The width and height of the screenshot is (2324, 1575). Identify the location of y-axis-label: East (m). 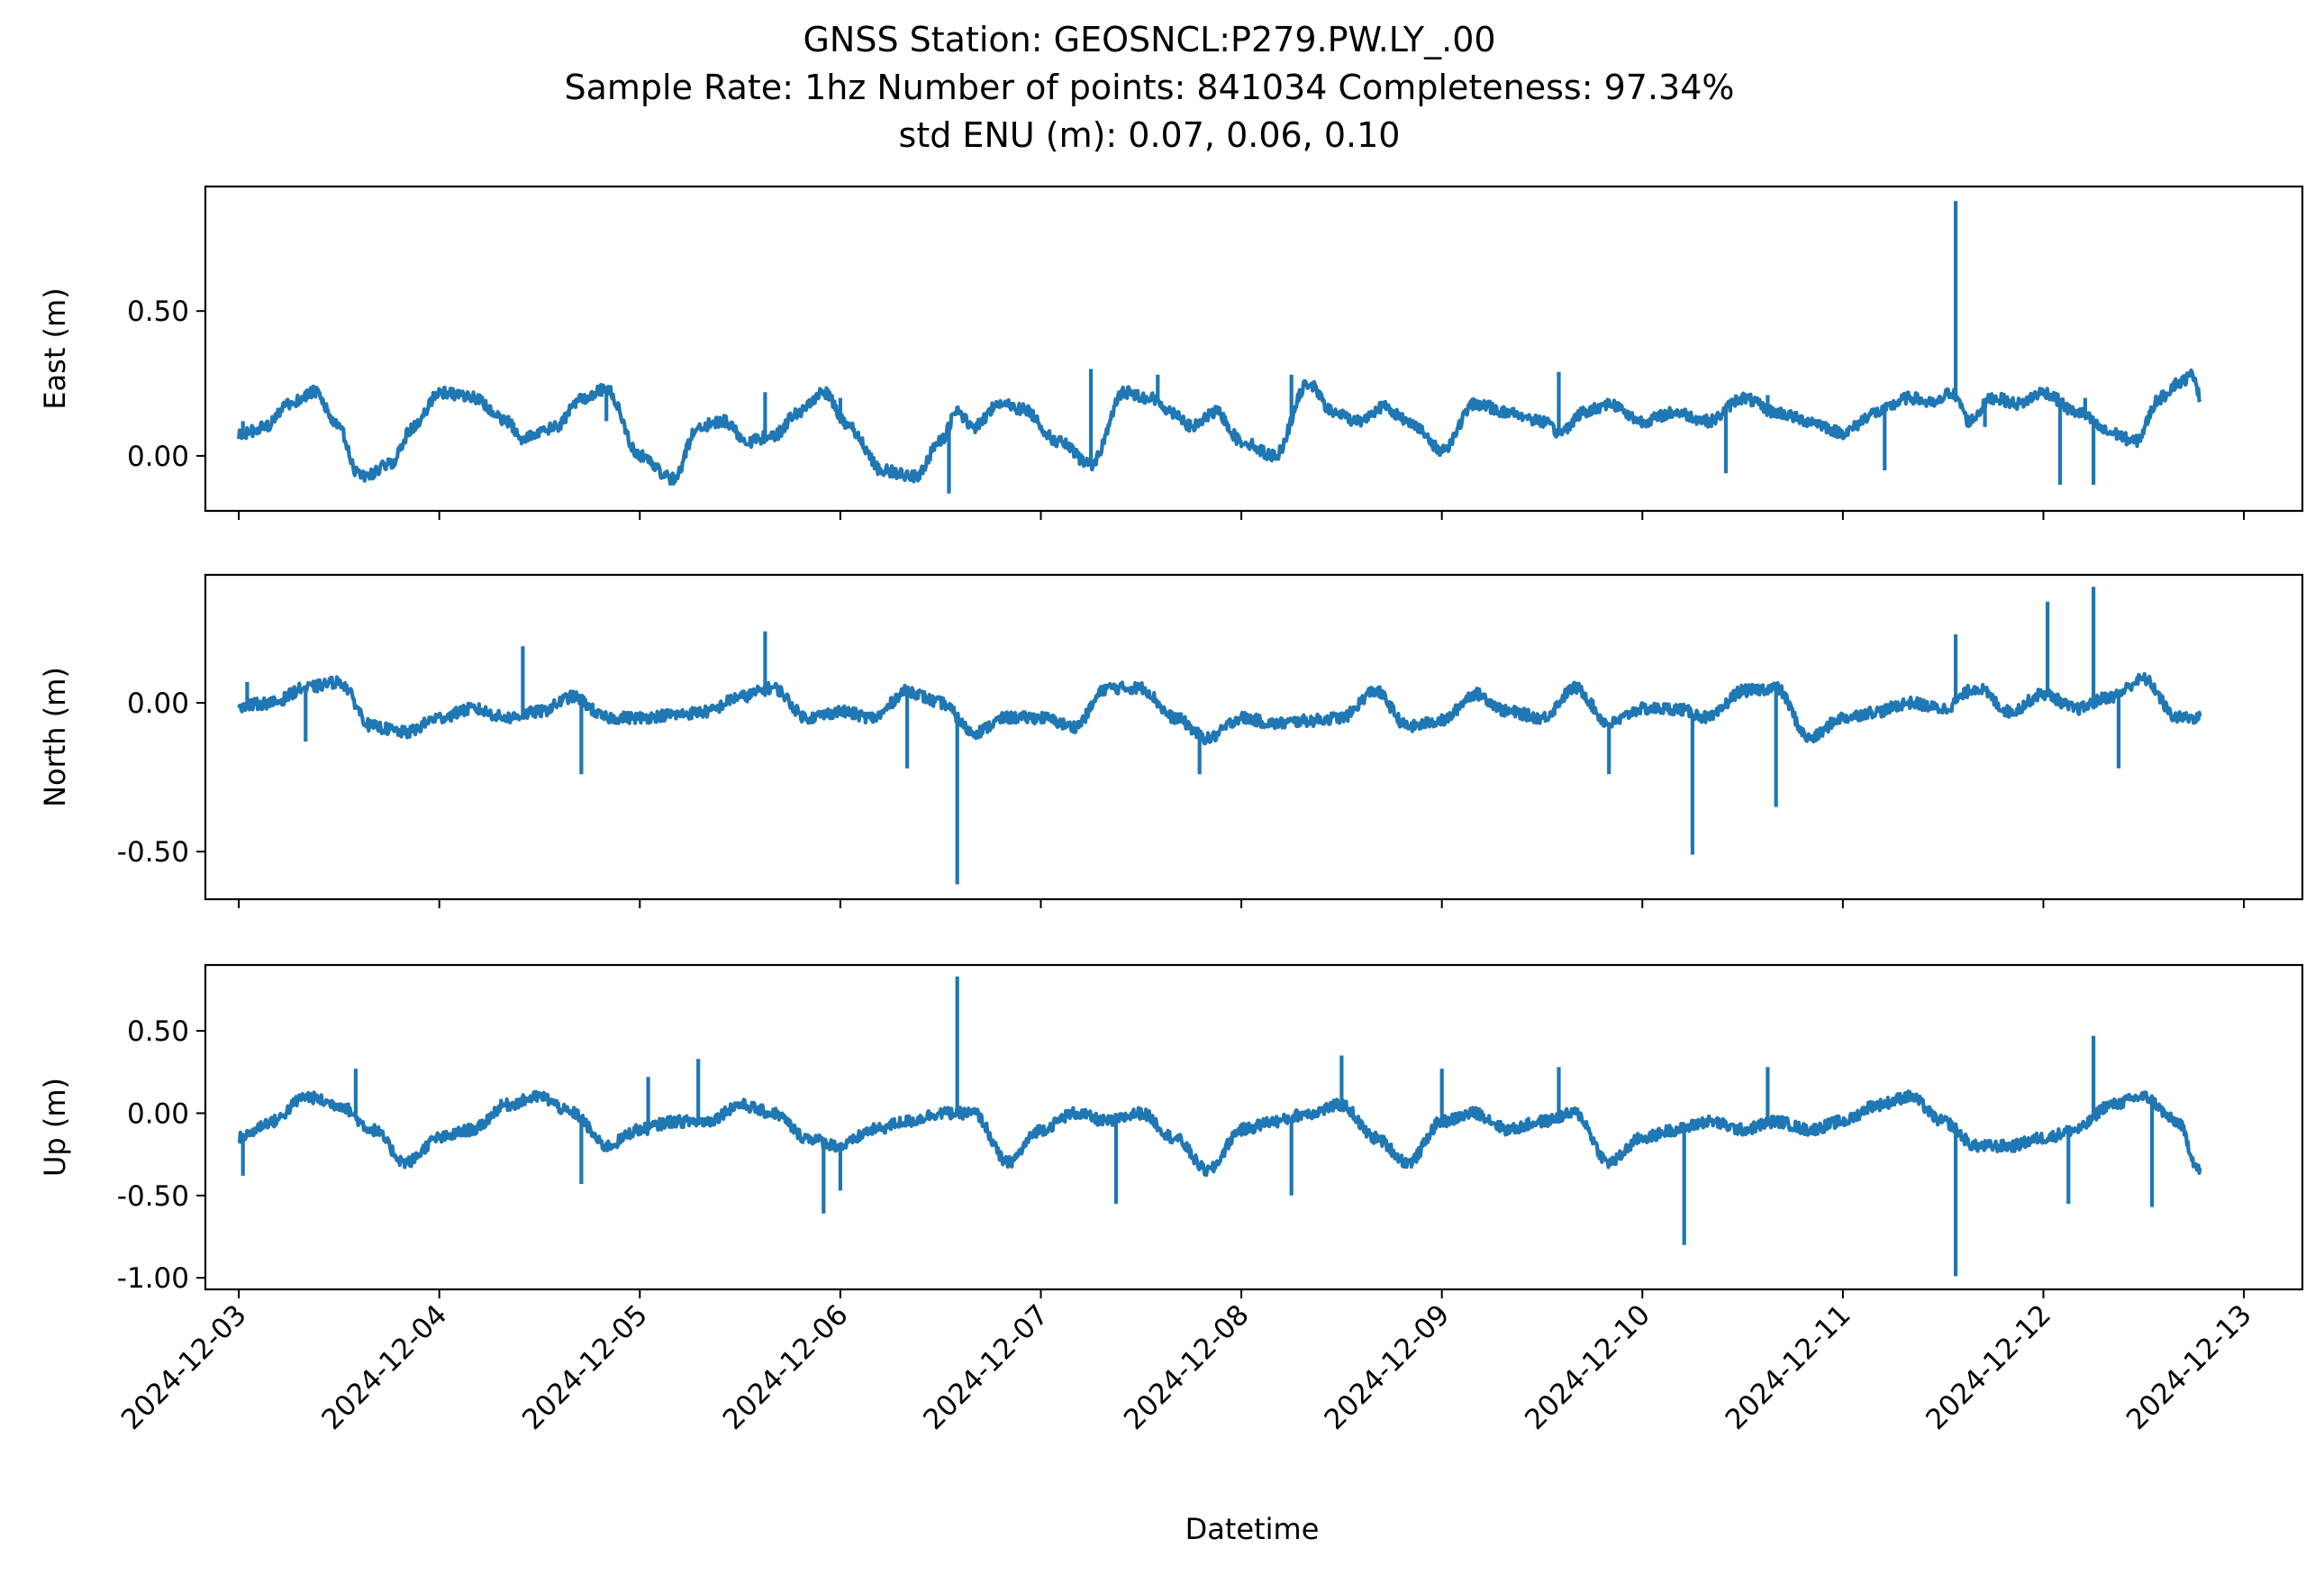
(55, 348).